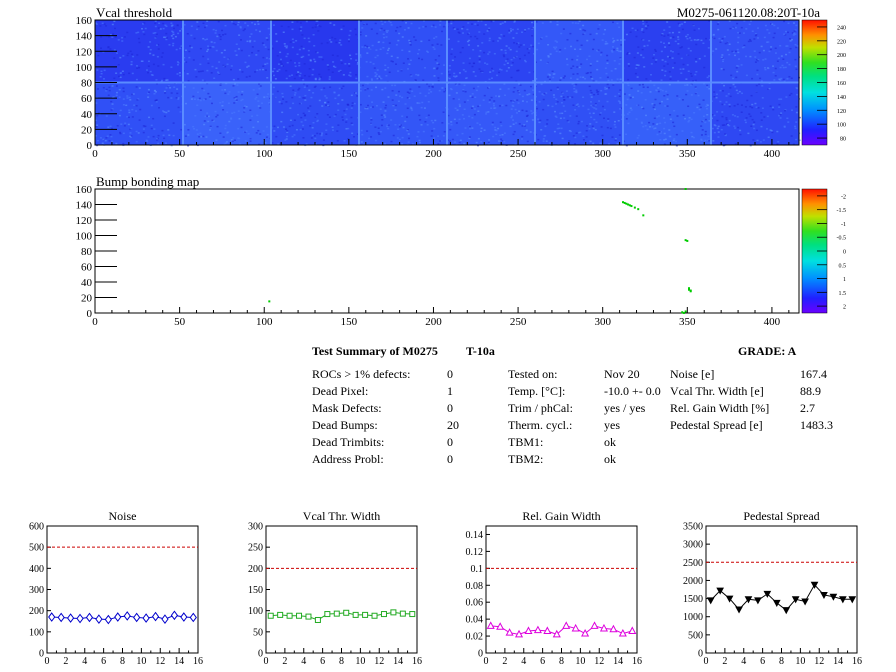 The image size is (896, 672). I want to click on series-line, so click(781, 597).